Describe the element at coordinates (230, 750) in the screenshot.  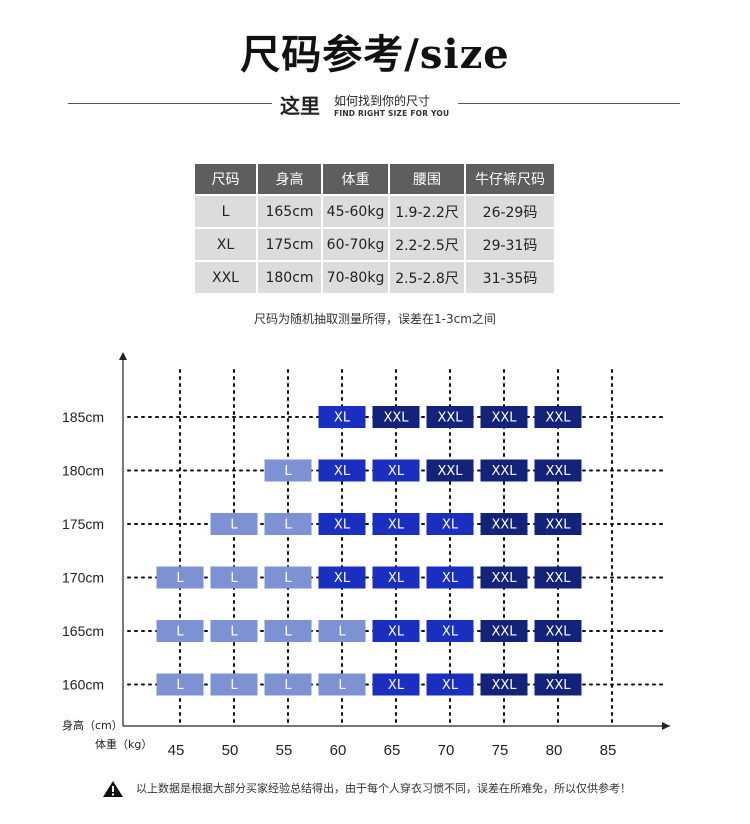
I see `x-tick-label: 50` at that location.